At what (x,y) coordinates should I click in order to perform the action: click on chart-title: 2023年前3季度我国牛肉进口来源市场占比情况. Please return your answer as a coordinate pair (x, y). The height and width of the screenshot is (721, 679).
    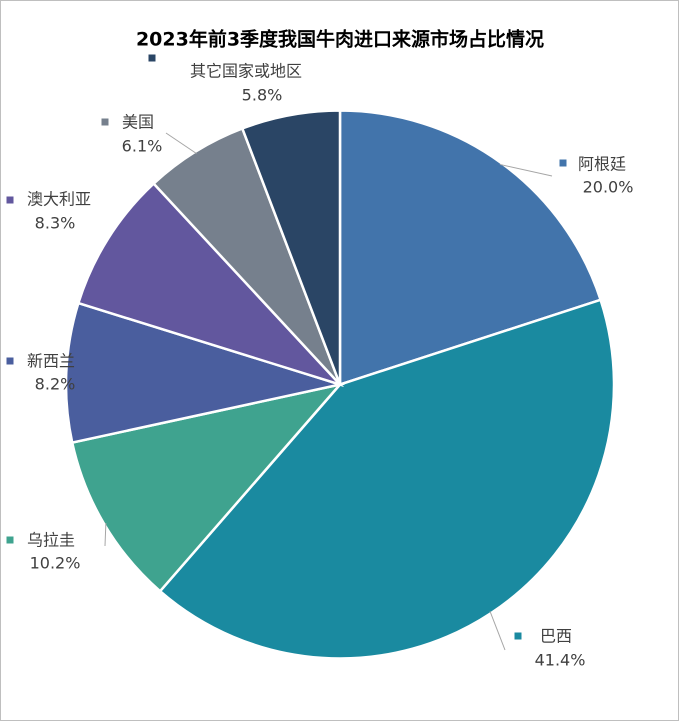
    Looking at the image, I should click on (340, 39).